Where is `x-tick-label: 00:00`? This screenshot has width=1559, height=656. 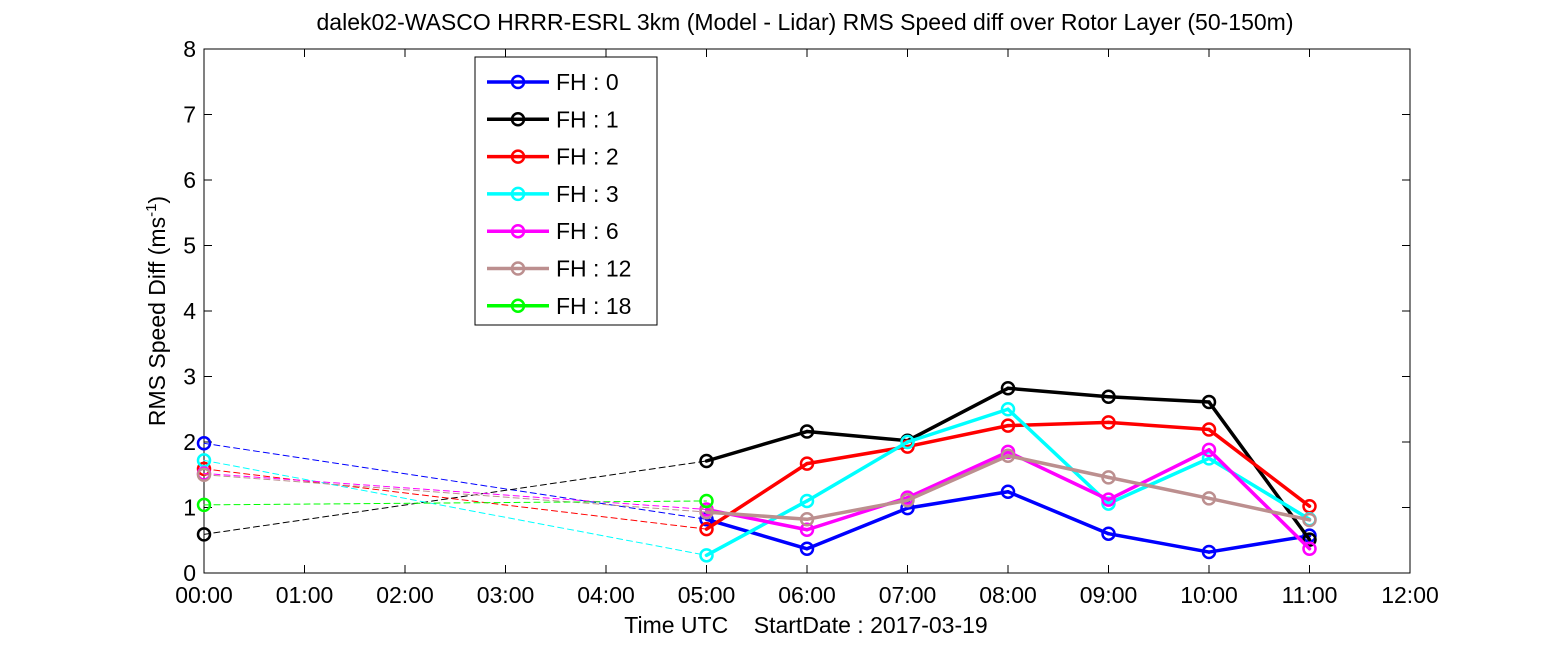
x-tick-label: 00:00 is located at coordinates (204, 595).